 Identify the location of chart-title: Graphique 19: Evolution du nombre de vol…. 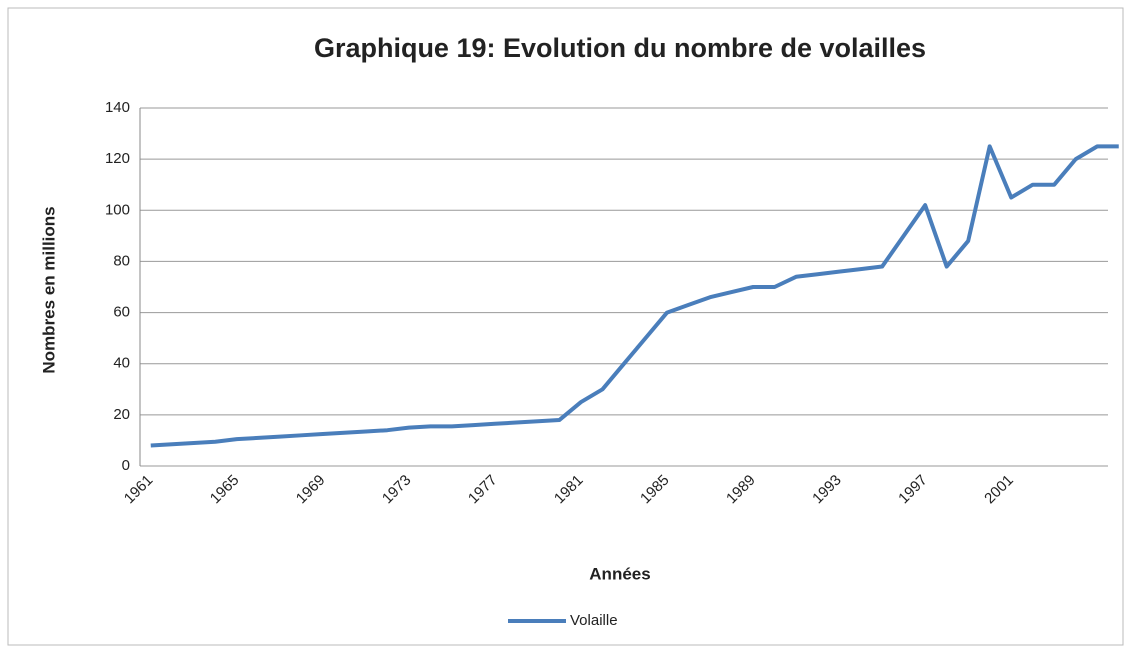
(620, 48).